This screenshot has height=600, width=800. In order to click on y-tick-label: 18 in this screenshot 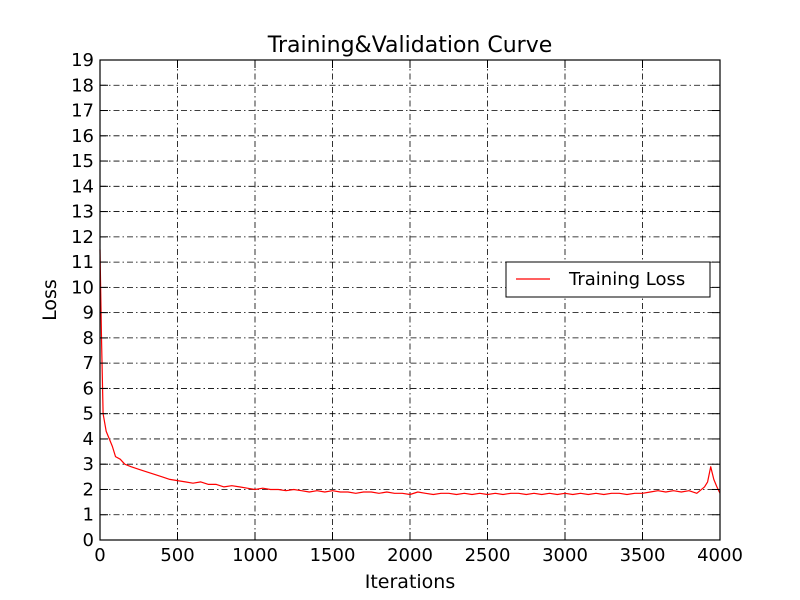, I will do `click(82, 85)`.